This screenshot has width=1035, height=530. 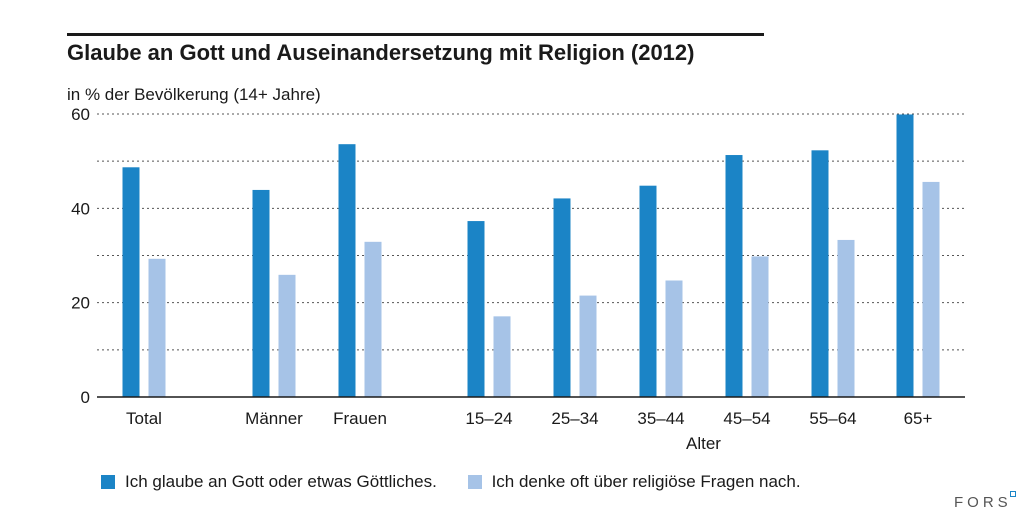 I want to click on y-tick-label: 40, so click(x=80, y=208).